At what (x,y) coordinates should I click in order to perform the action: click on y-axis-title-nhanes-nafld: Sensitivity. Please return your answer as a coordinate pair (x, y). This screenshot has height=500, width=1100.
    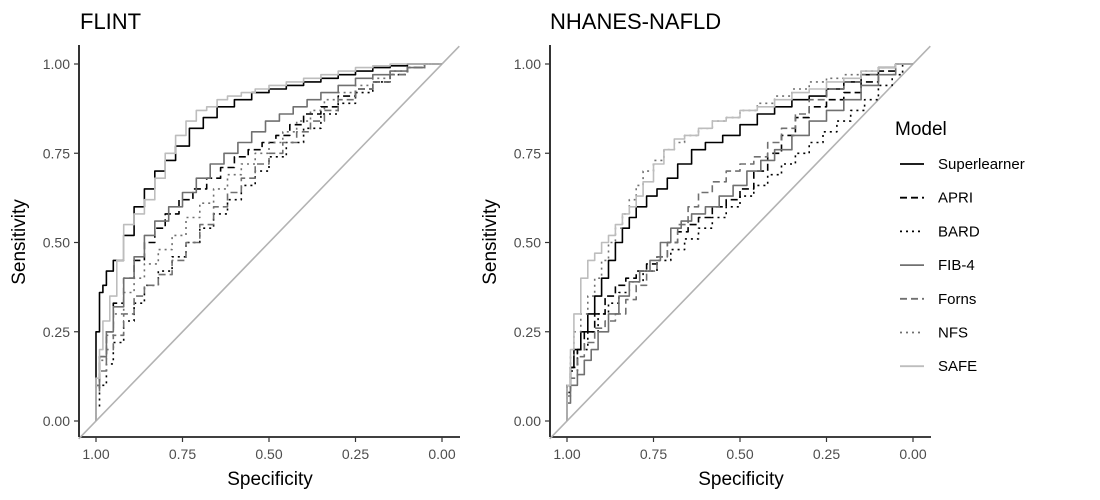
    Looking at the image, I should click on (490, 242).